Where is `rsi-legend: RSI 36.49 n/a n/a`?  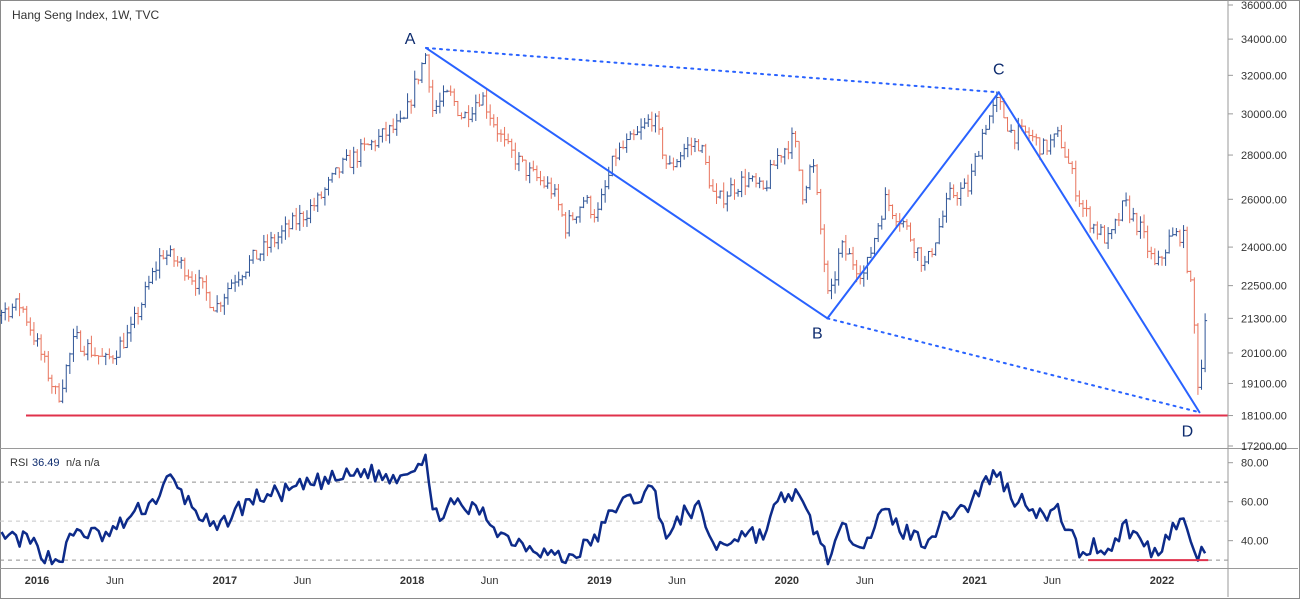 rsi-legend: RSI 36.49 n/a n/a is located at coordinates (55, 463).